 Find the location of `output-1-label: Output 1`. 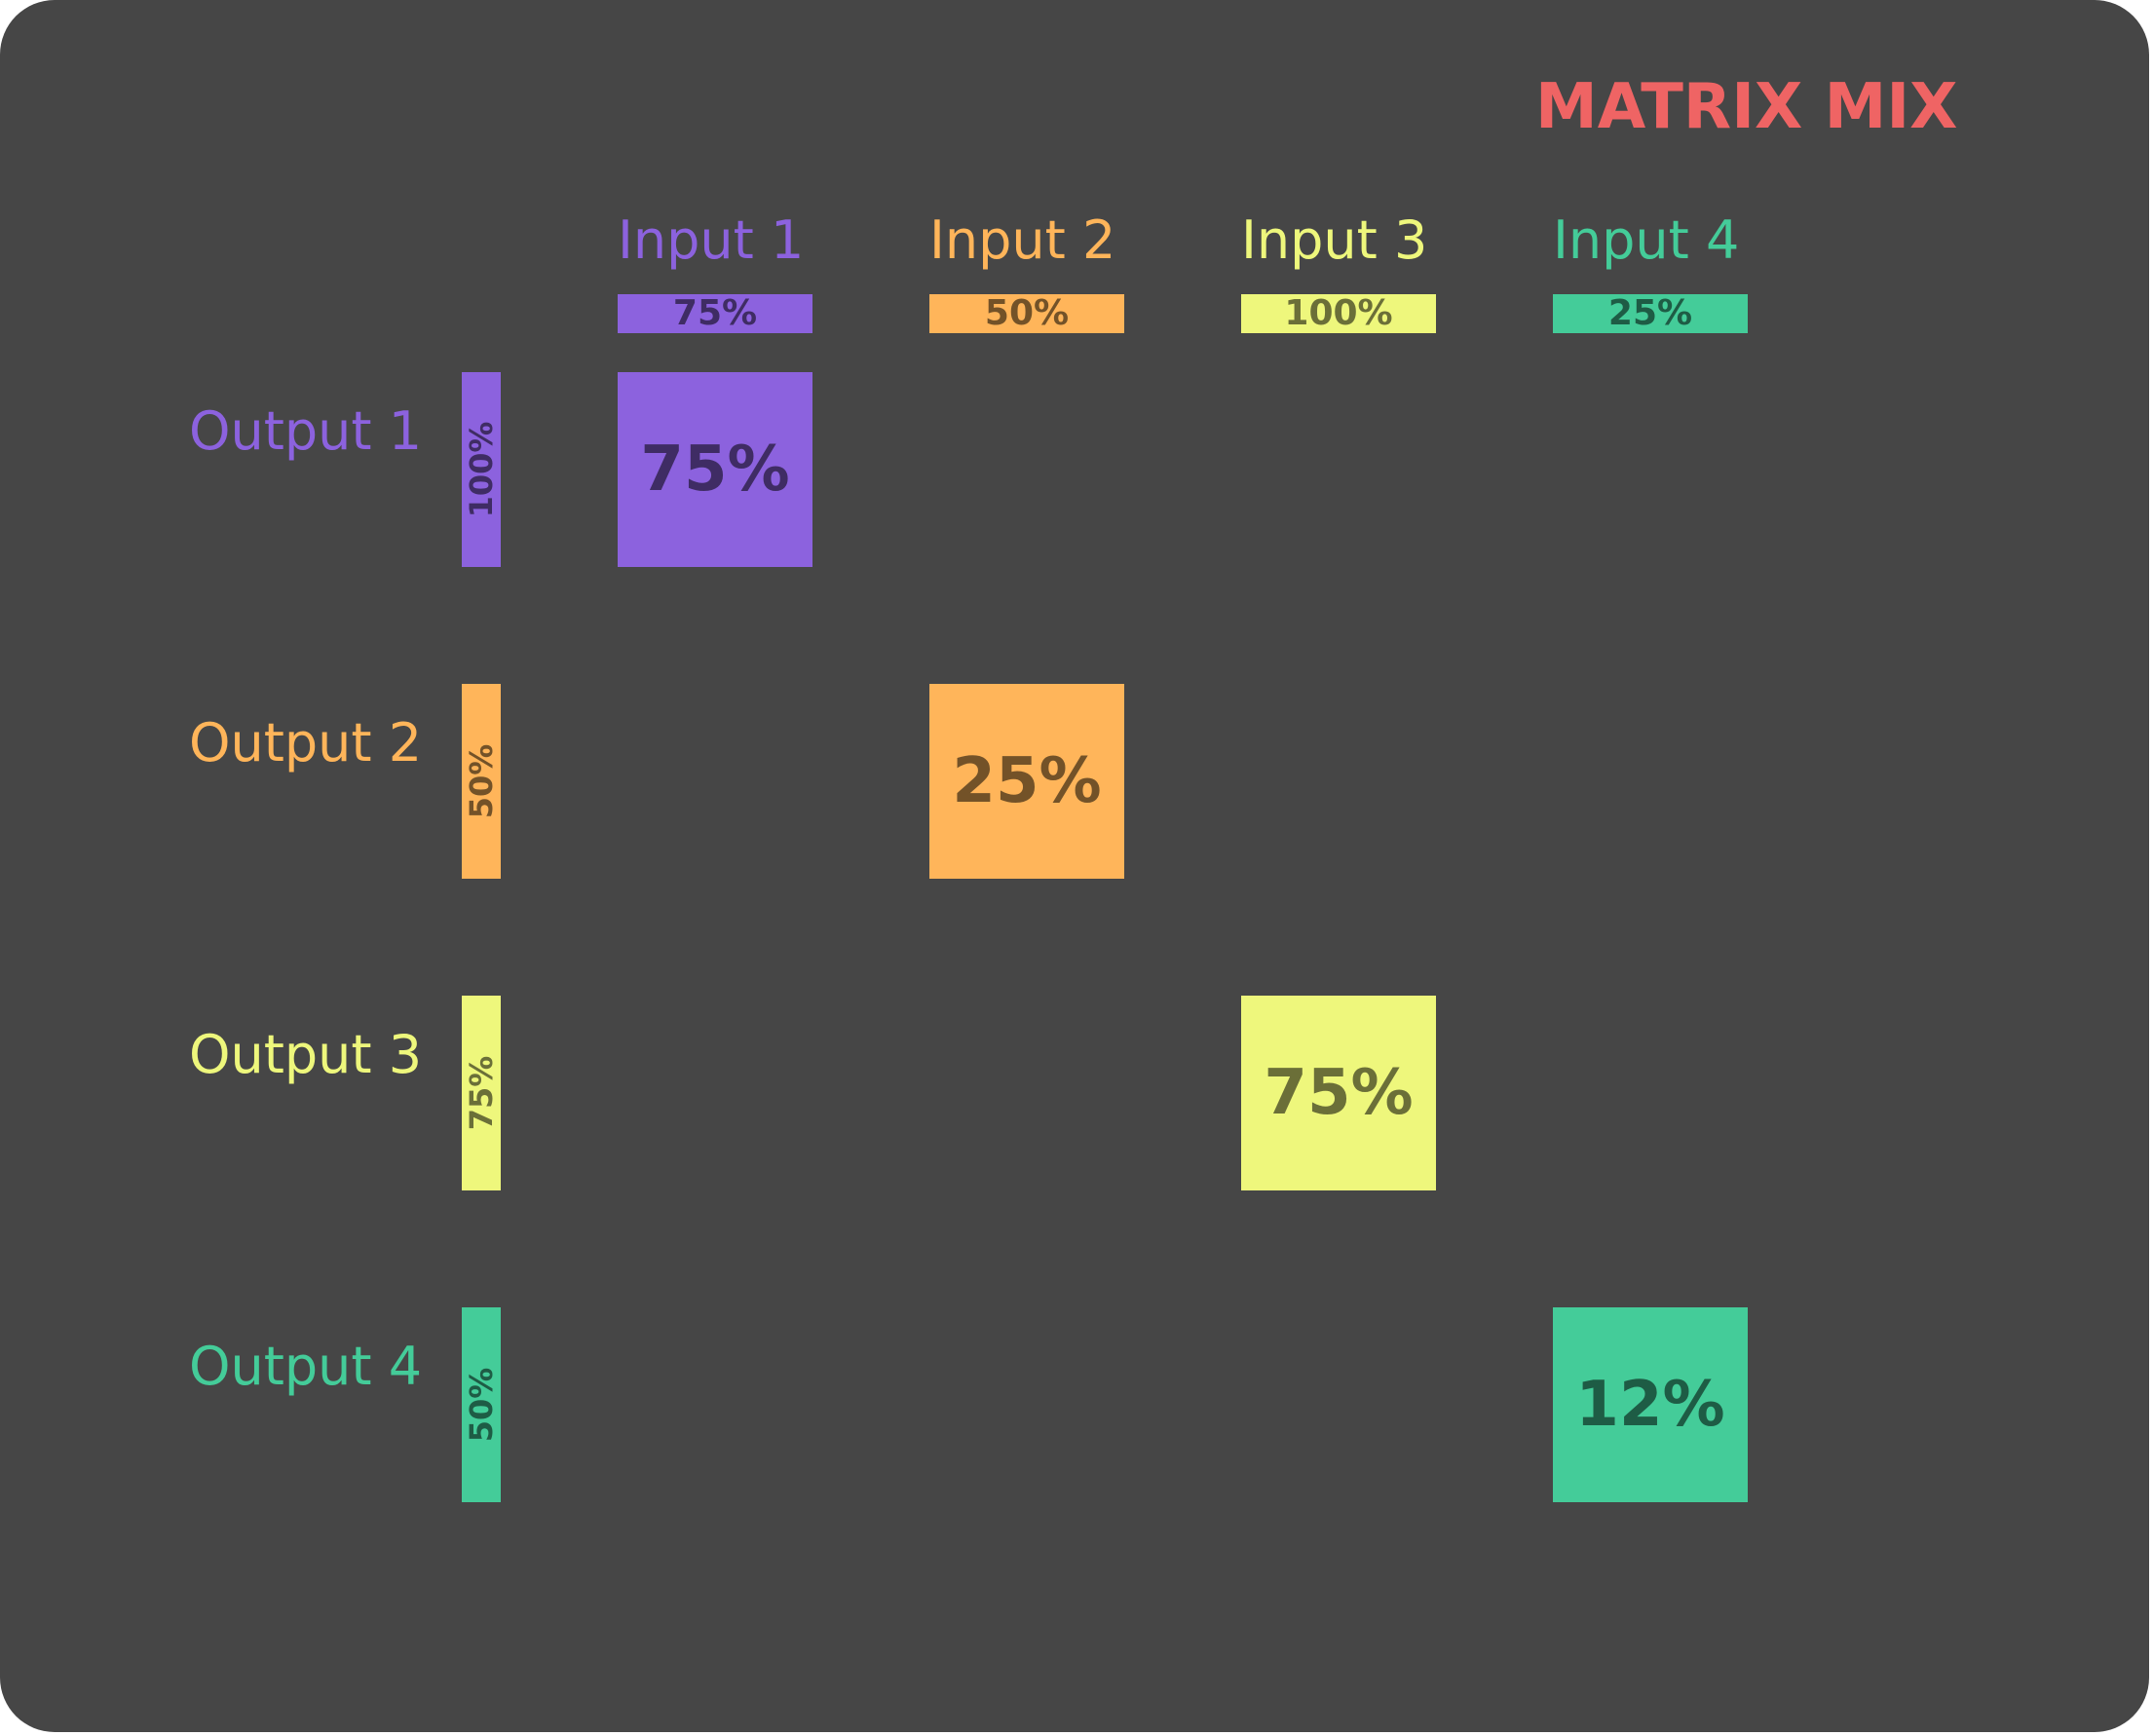

output-1-label: Output 1 is located at coordinates (306, 431).